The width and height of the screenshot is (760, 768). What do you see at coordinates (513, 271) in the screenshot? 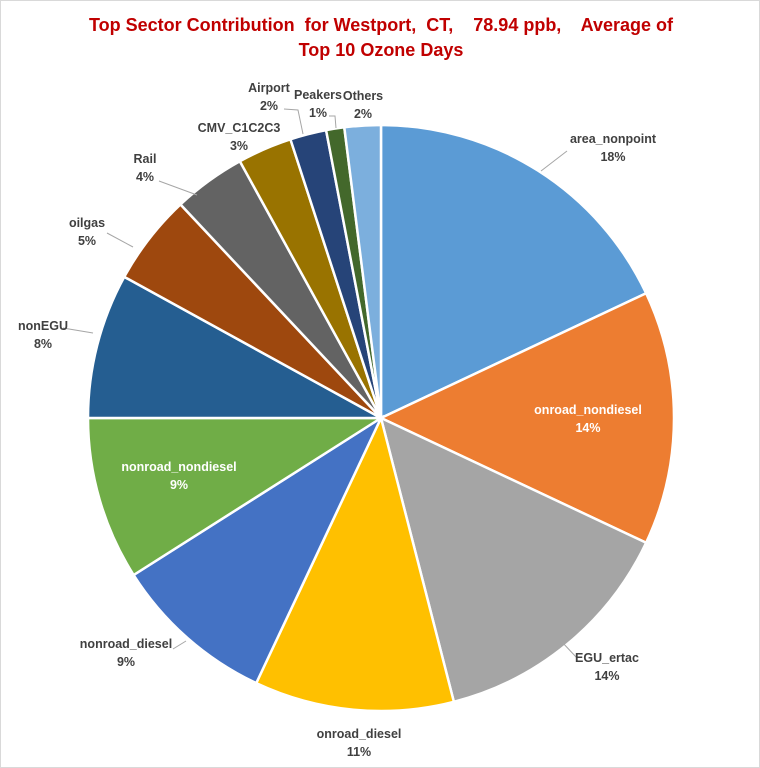
I see `pie-slice-area-nonpoint` at bounding box center [513, 271].